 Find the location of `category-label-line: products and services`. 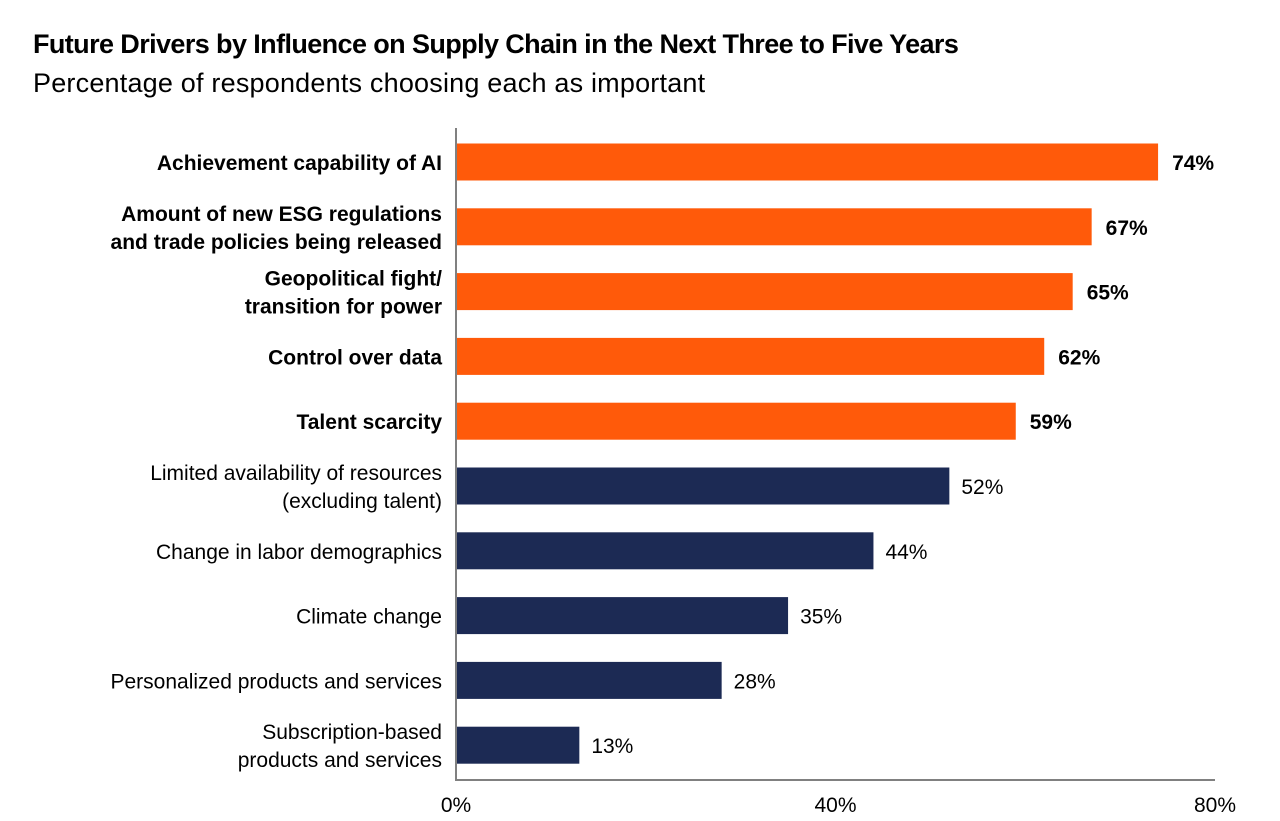

category-label-line: products and services is located at coordinates (340, 760).